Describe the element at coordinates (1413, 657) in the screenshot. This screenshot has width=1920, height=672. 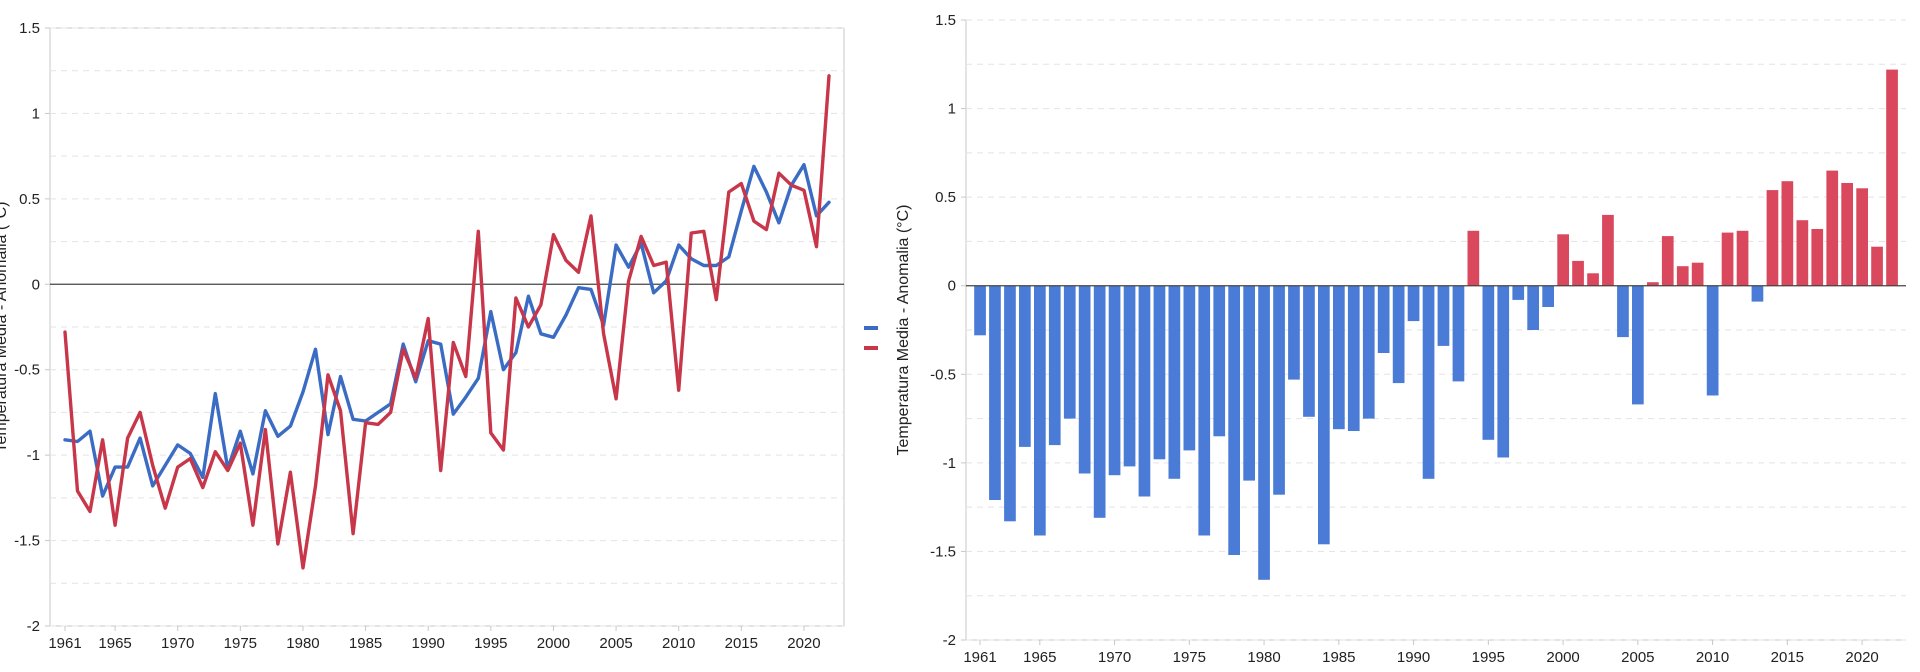
I see `x-tick-label: 1990` at that location.